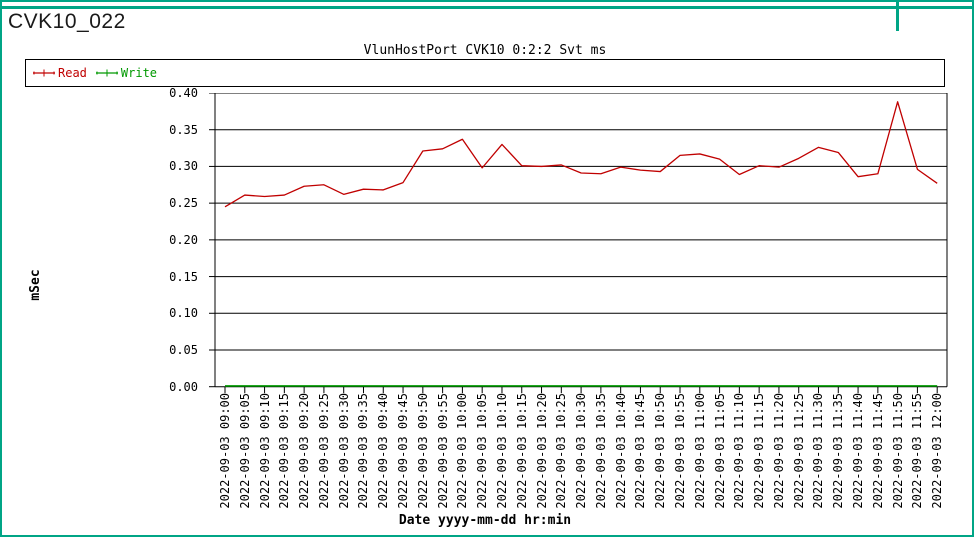 The height and width of the screenshot is (537, 974). I want to click on x-tick-label: 2022-09-03 09:15, so click(284, 451).